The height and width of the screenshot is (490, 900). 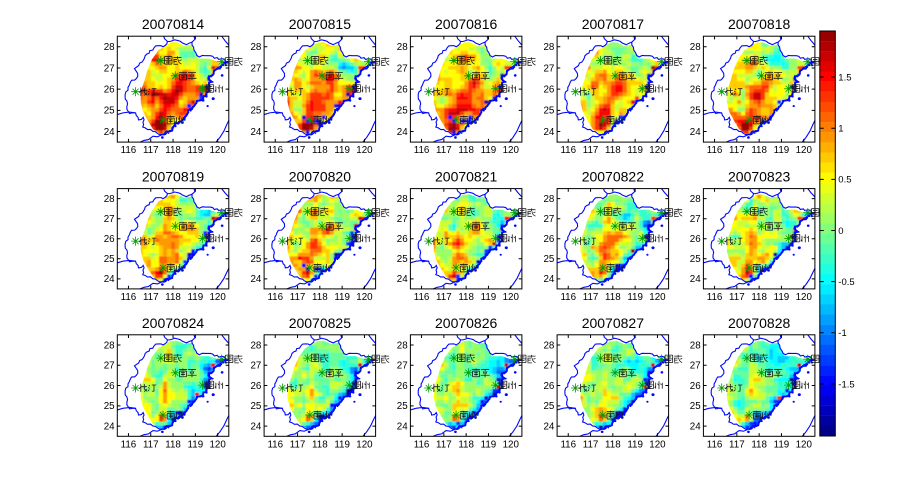 What do you see at coordinates (320, 24) in the screenshot?
I see `svg-text: 20070815` at bounding box center [320, 24].